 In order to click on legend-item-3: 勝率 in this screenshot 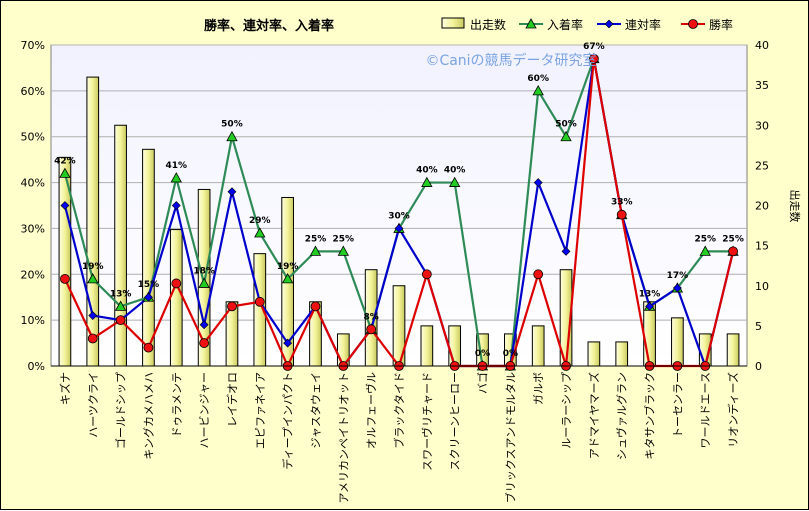, I will do `click(707, 24)`.